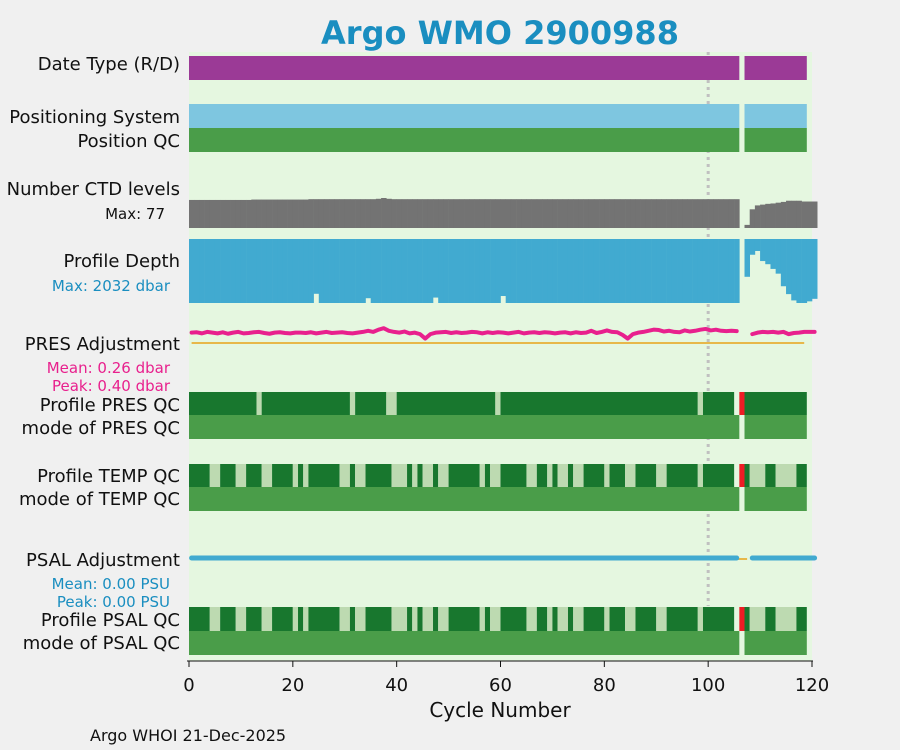 This screenshot has height=750, width=900. Describe the element at coordinates (396, 685) in the screenshot. I see `x-tick-label: 40` at that location.